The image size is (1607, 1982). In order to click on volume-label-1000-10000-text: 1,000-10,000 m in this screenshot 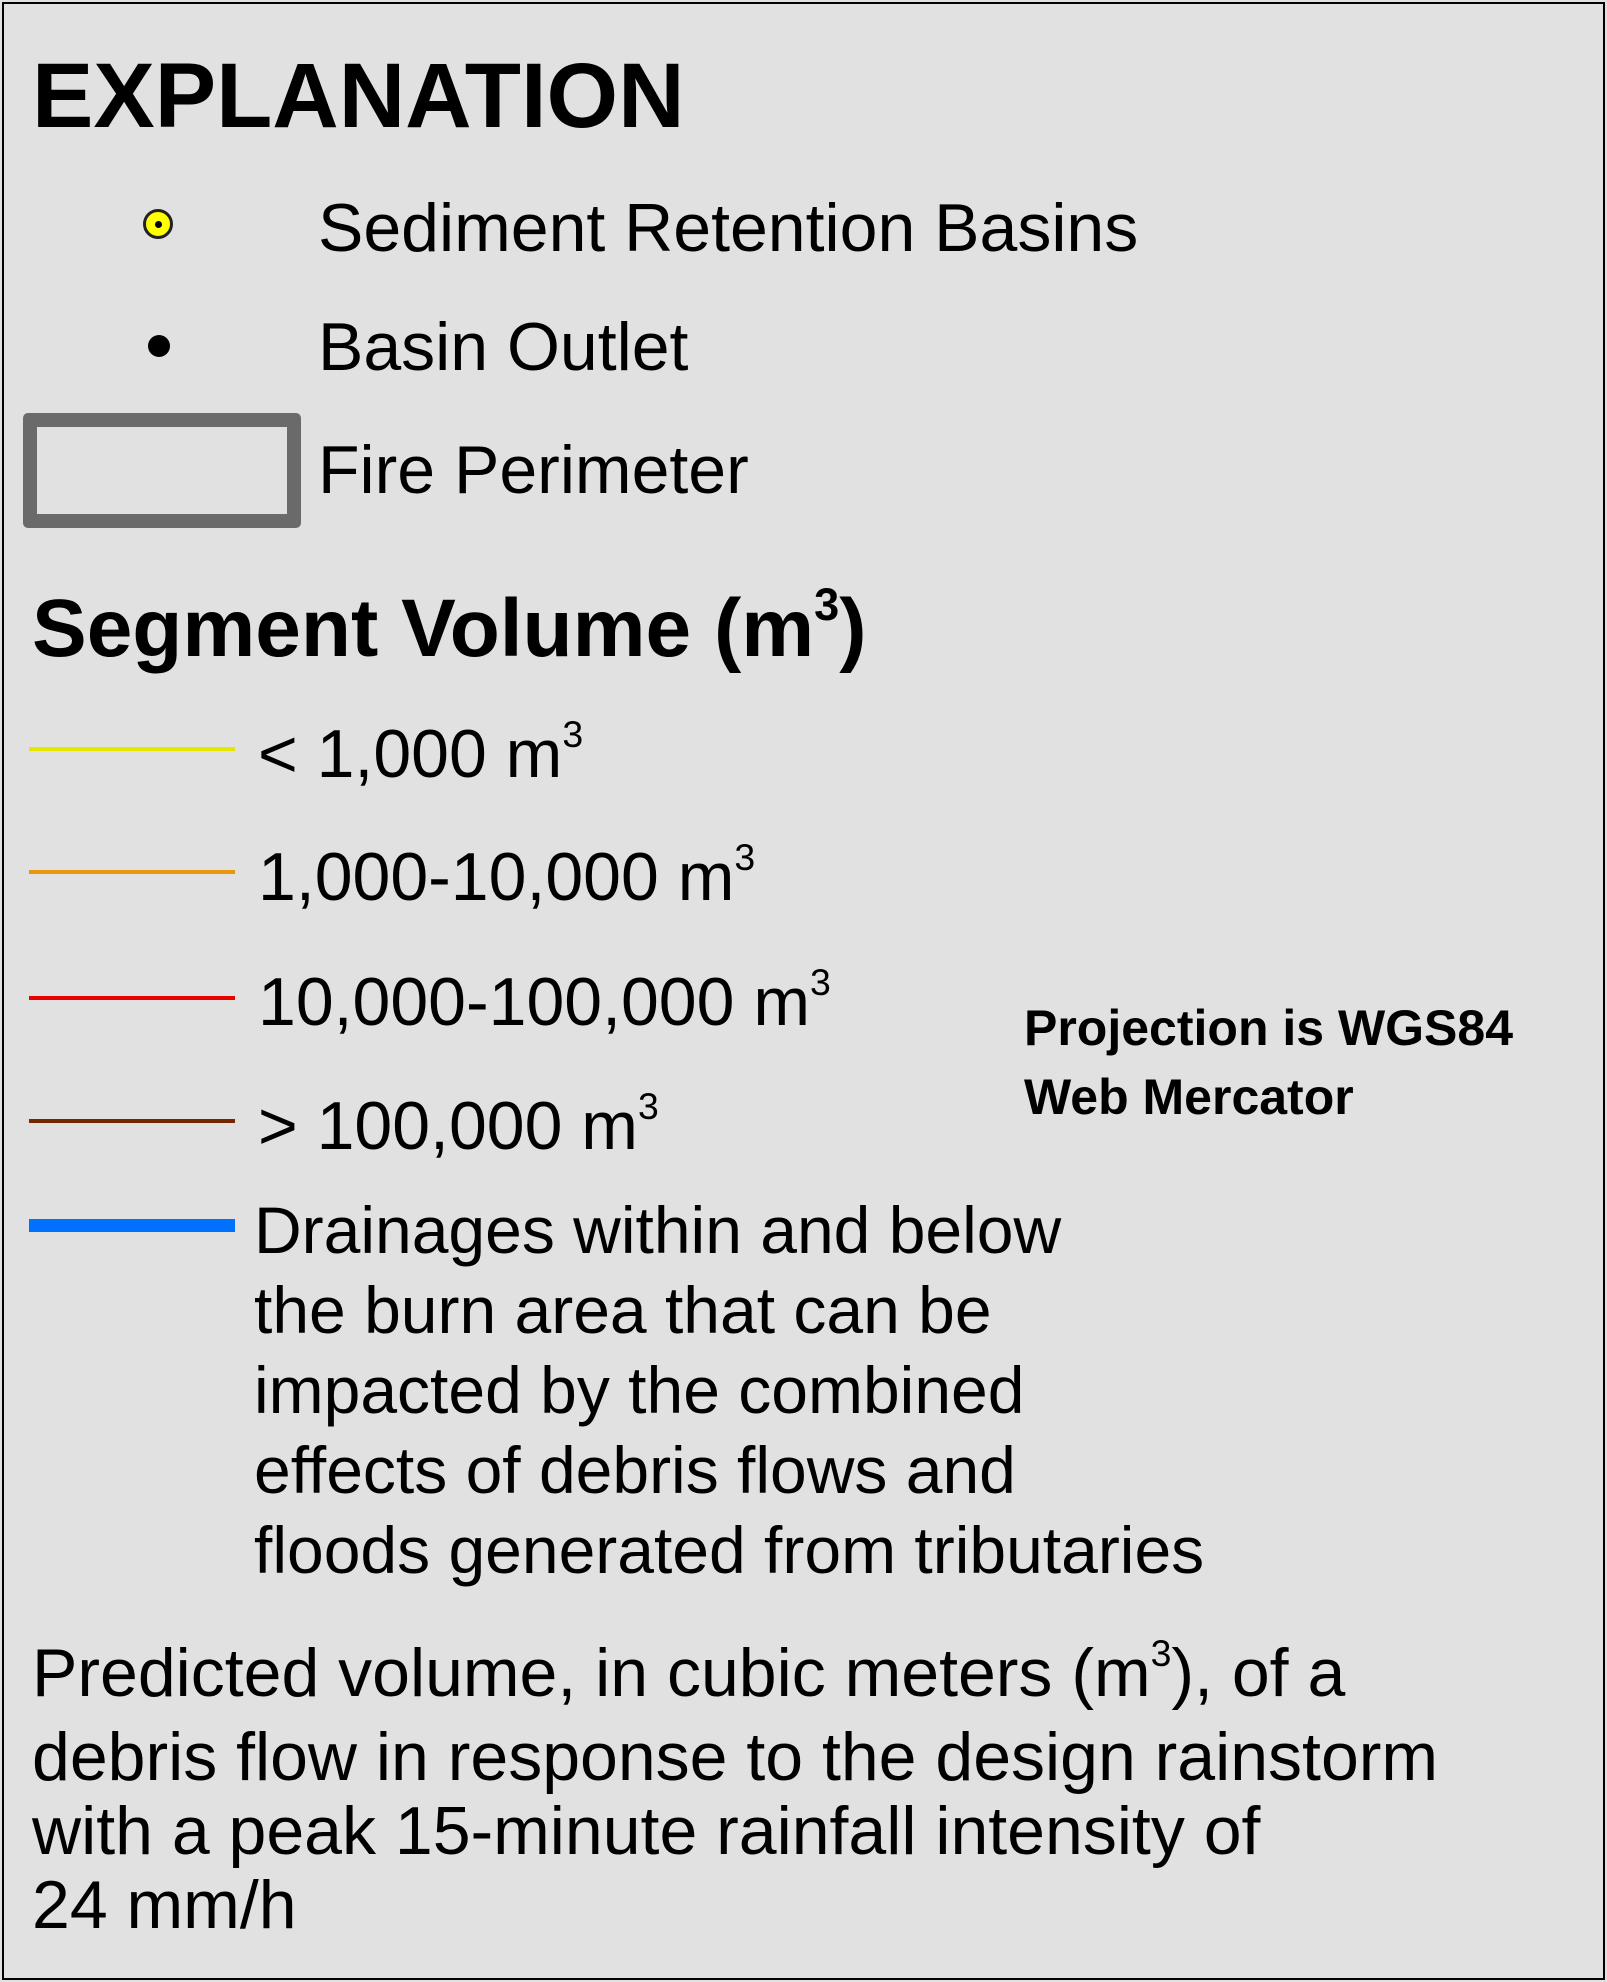, I will do `click(496, 877)`.